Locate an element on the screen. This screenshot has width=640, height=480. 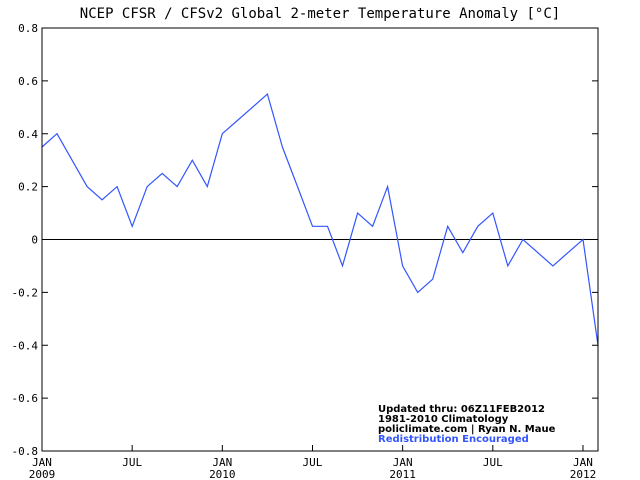
y-tick-label: 0.6 is located at coordinates (28, 81).